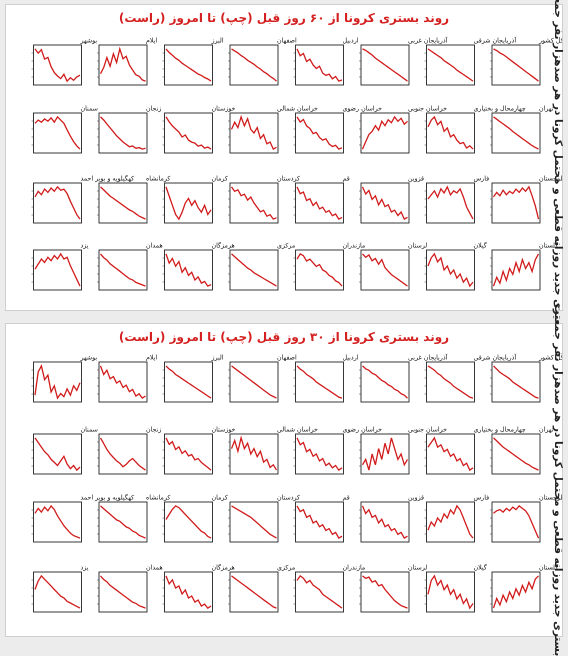 The width and height of the screenshot is (568, 656). What do you see at coordinates (85, 568) in the screenshot?
I see `province-title: یزد` at bounding box center [85, 568].